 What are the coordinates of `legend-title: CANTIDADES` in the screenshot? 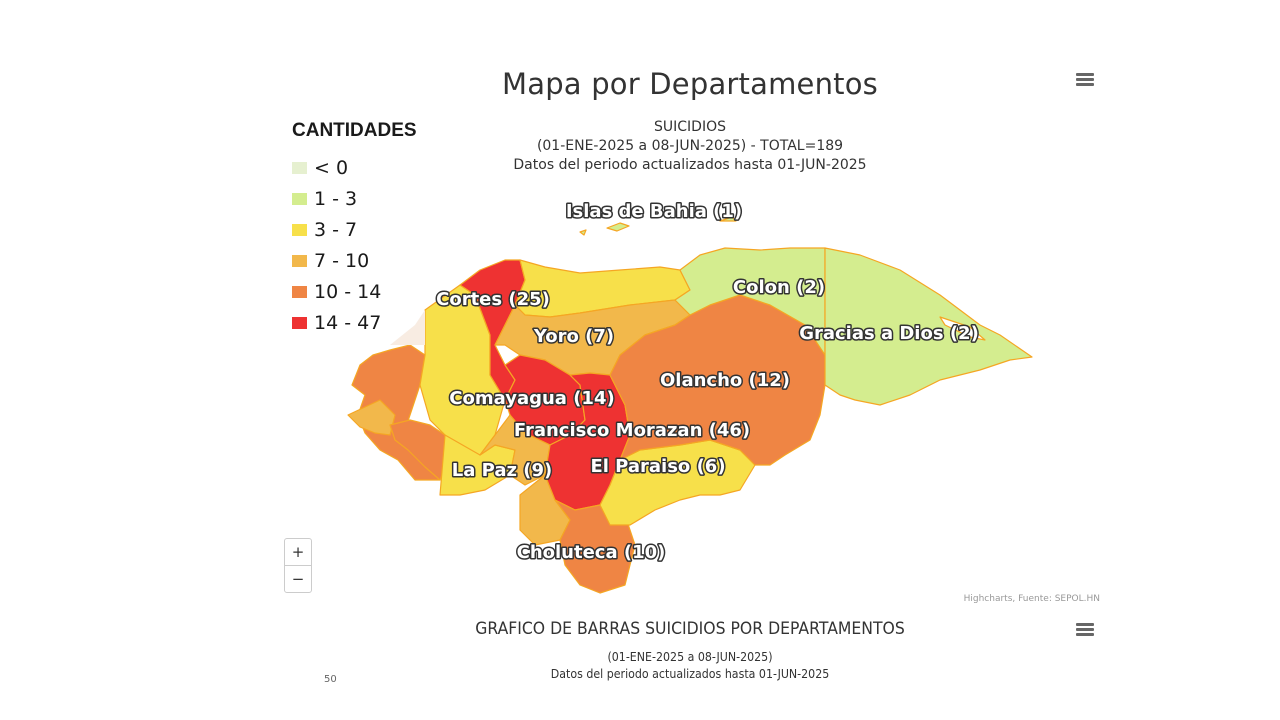 It's located at (354, 130).